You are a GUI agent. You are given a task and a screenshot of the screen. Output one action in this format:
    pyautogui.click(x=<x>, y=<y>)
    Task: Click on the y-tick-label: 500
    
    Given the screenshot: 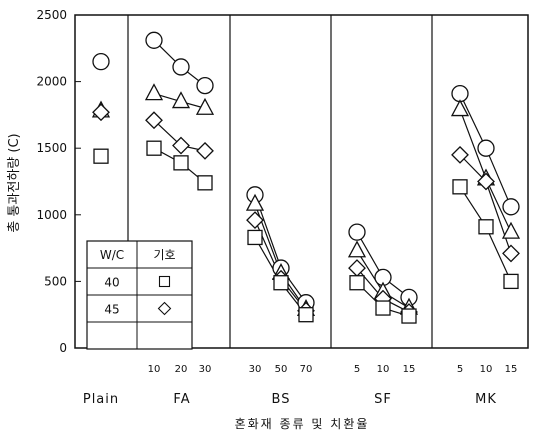 What is the action you would take?
    pyautogui.click(x=55, y=281)
    